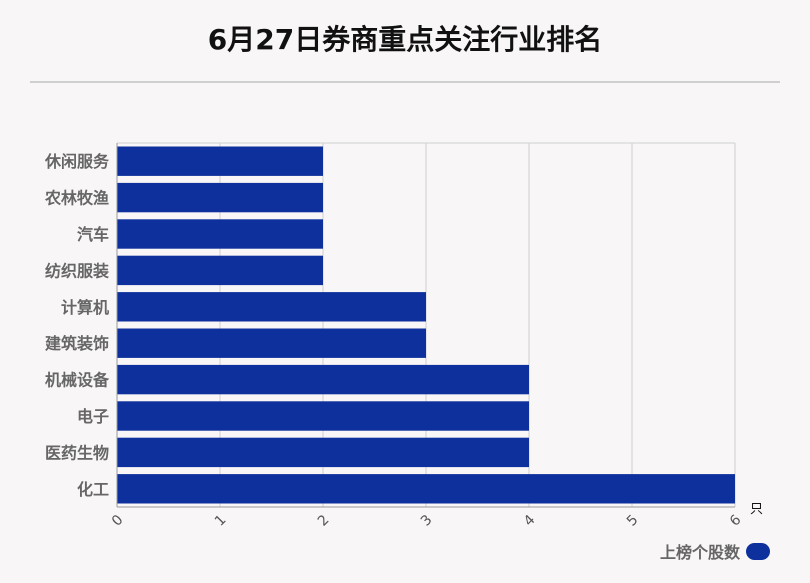  I want to click on x-tick-label: 1, so click(221, 521).